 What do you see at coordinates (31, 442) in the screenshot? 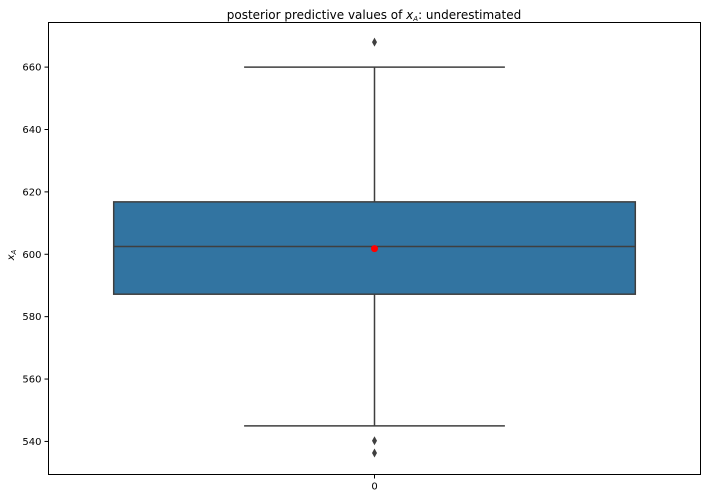
I see `y-tick-label: 540` at bounding box center [31, 442].